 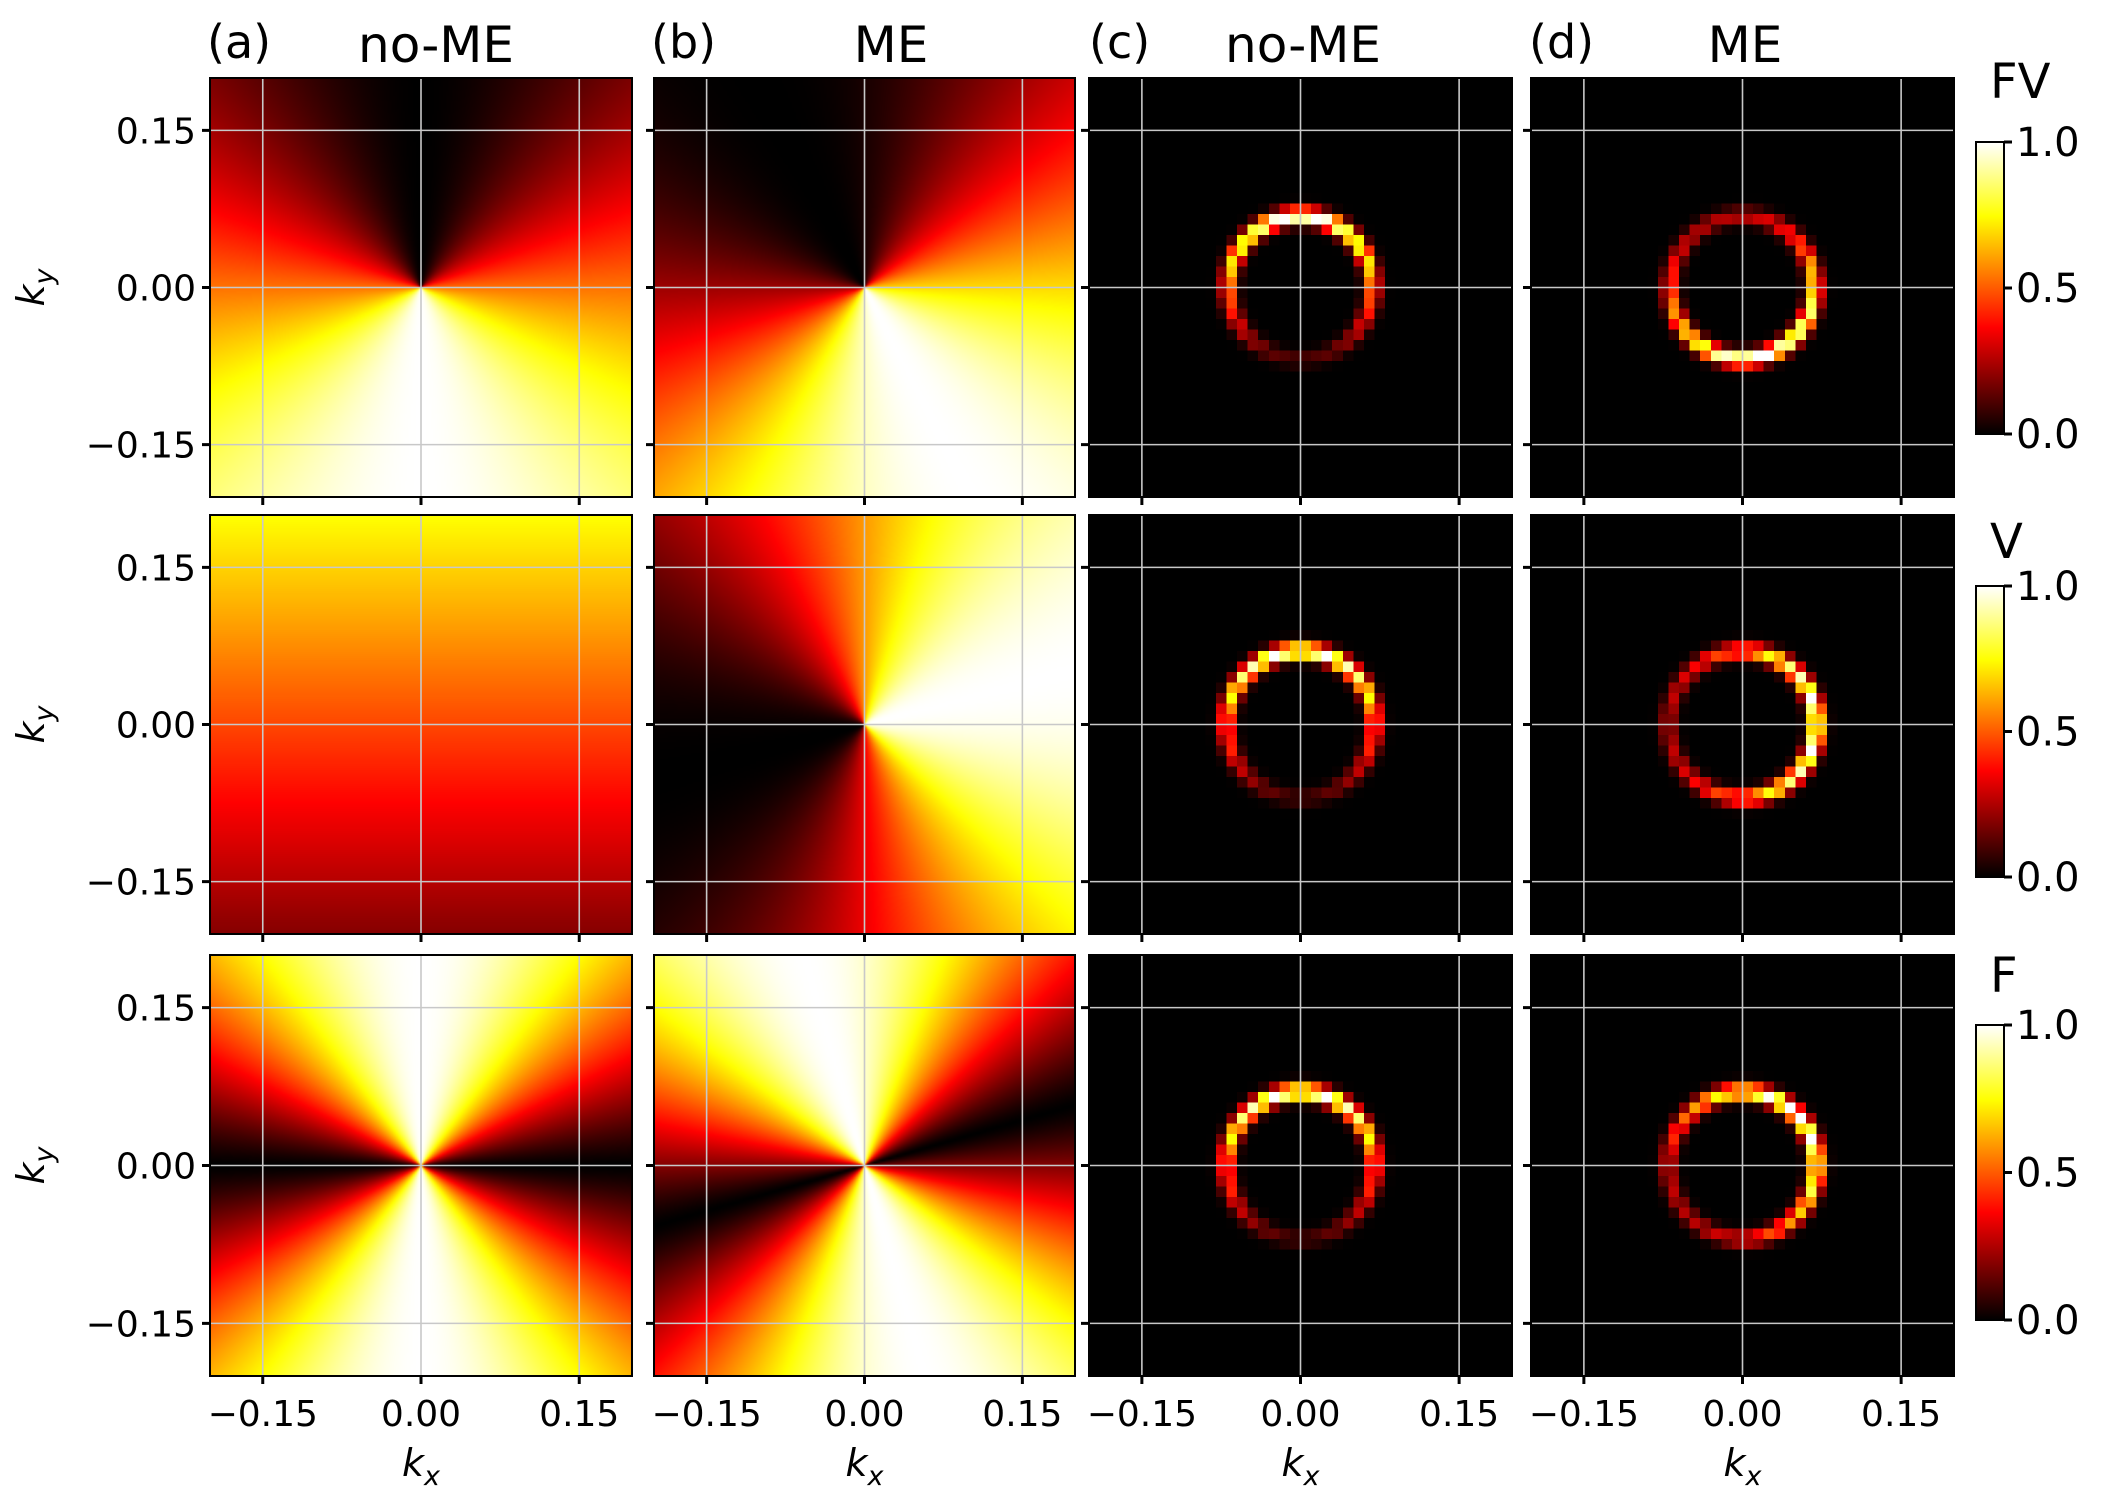 I want to click on colorbars: 0.0 0.5 1.0 0.0 0.5 1.0 0.0 0.5 1.0, so click(x=2027, y=732).